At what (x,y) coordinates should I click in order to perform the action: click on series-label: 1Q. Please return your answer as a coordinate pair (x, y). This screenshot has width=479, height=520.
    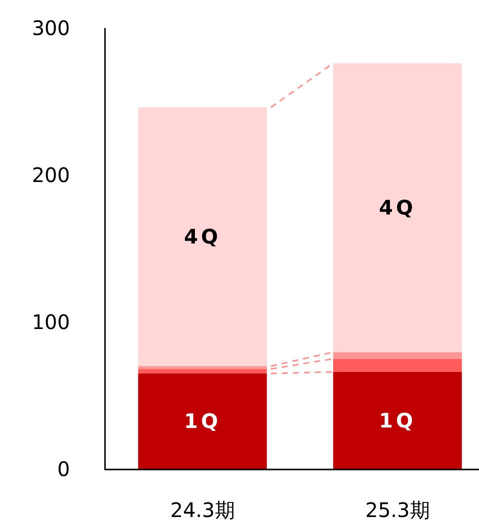
    Looking at the image, I should click on (202, 421).